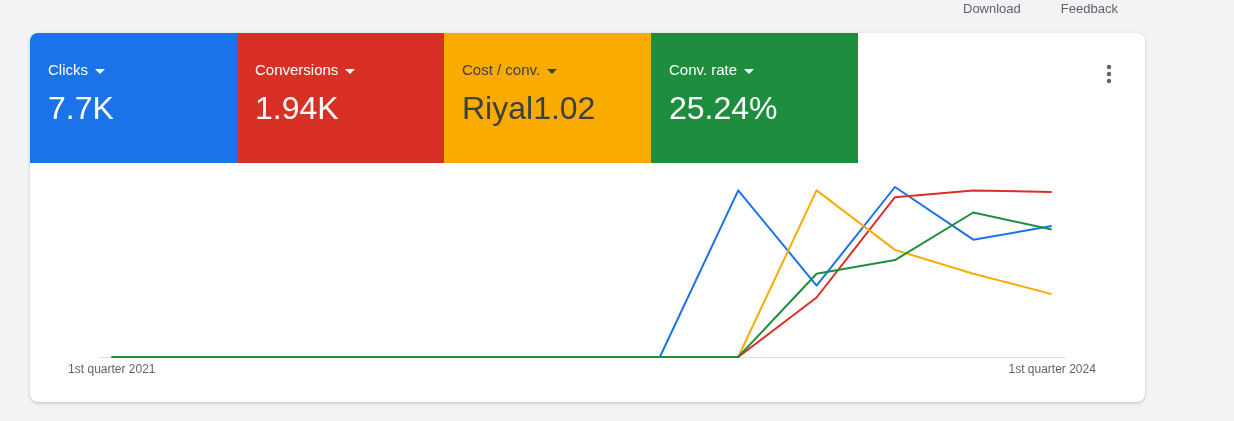  What do you see at coordinates (704, 69) in the screenshot?
I see `category-label: Conv. rate` at bounding box center [704, 69].